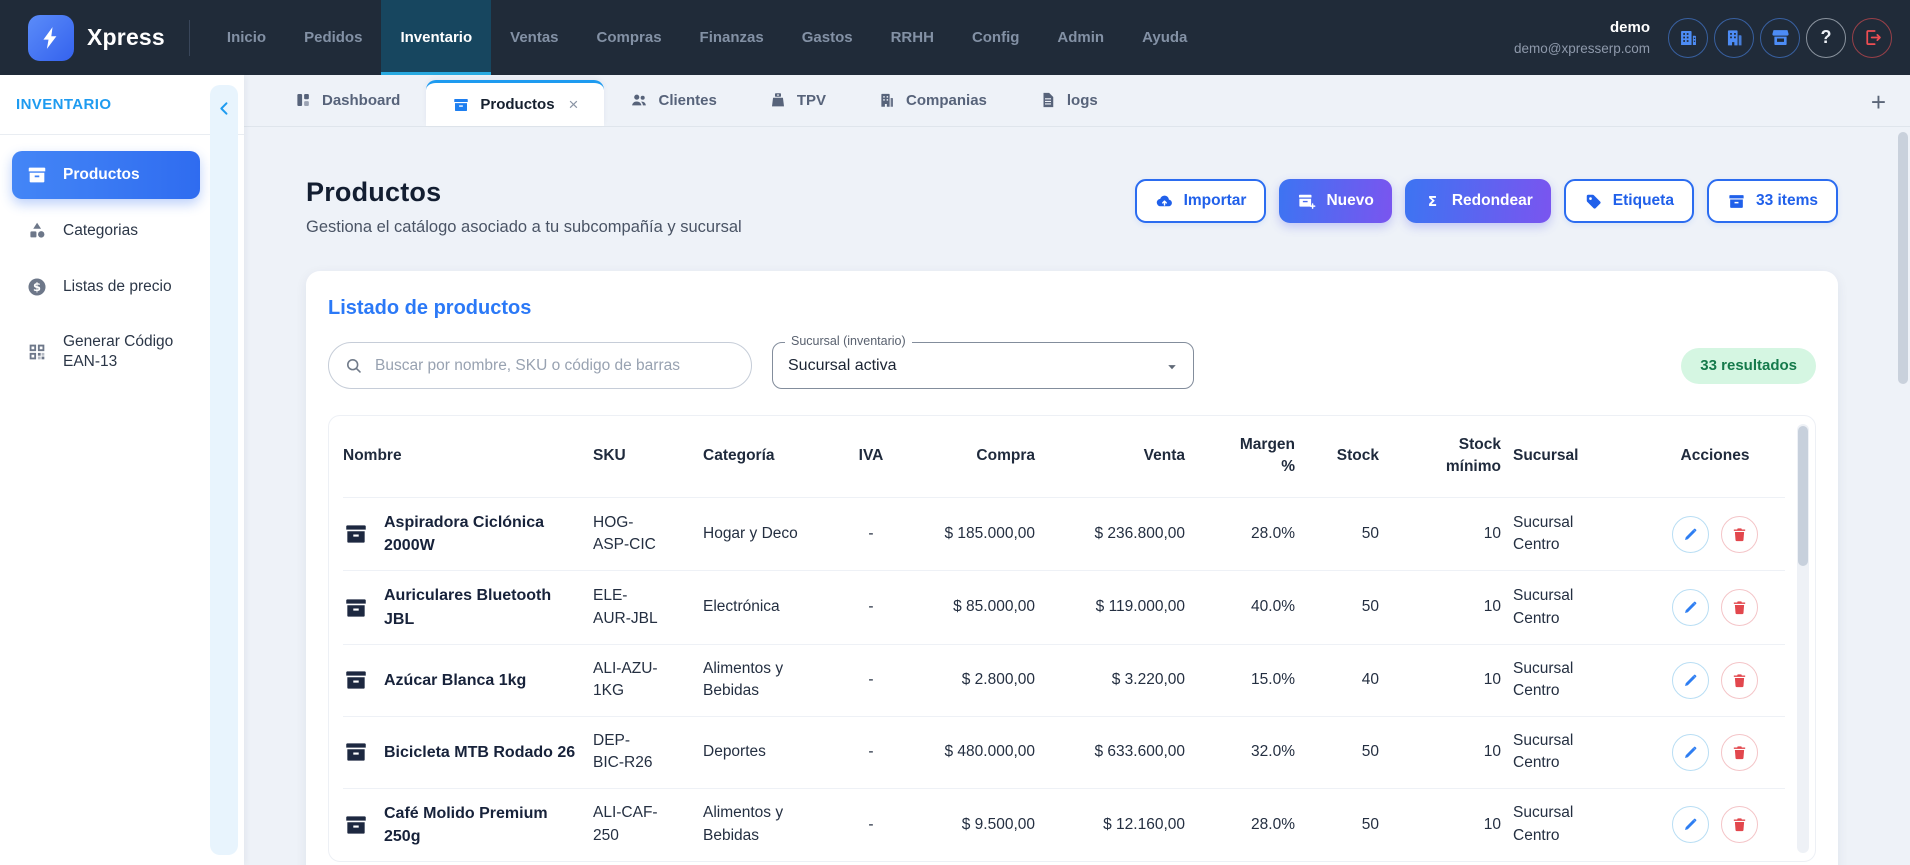 The width and height of the screenshot is (1910, 865). I want to click on user-name: demo, so click(1629, 27).